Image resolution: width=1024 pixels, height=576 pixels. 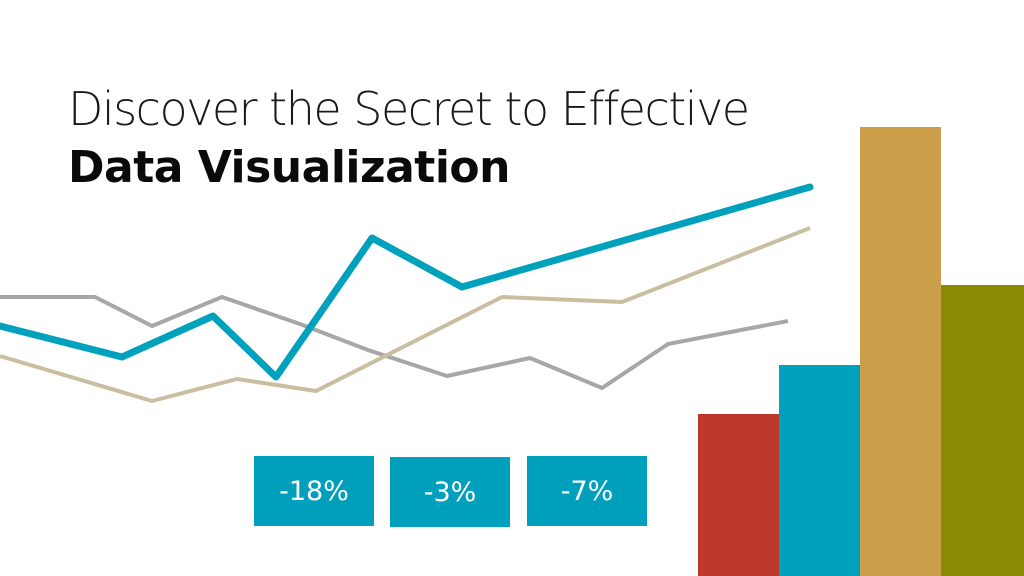 I want to click on gold-bar, so click(x=900, y=351).